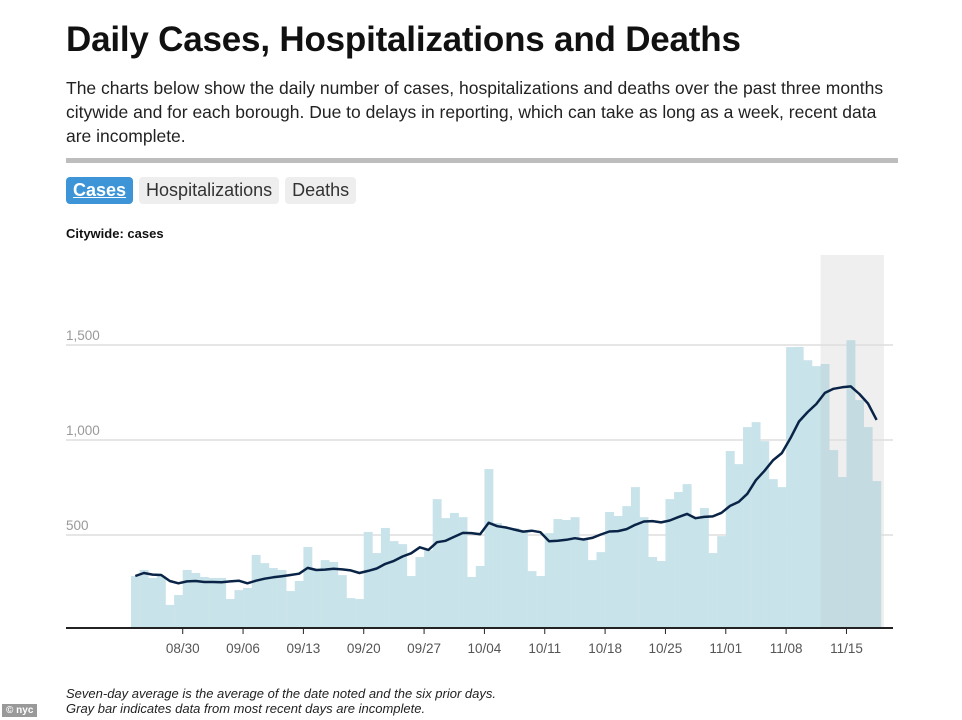 Image resolution: width=962 pixels, height=720 pixels. I want to click on copyright-badge: © nyc, so click(20, 710).